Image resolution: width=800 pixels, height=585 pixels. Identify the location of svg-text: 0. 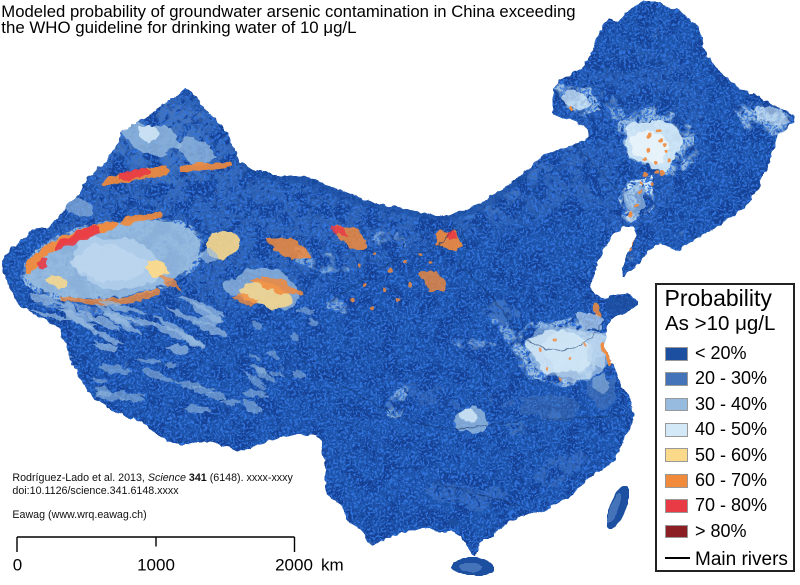
(17, 565).